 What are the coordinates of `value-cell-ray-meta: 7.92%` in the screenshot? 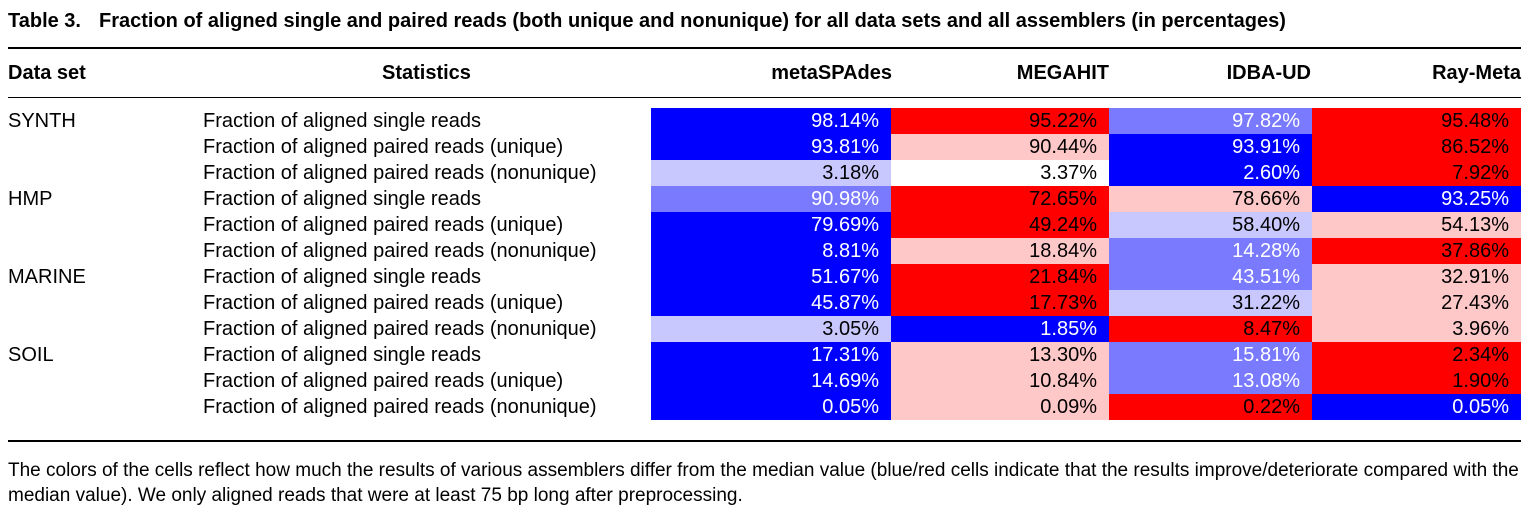 It's located at (1416, 173).